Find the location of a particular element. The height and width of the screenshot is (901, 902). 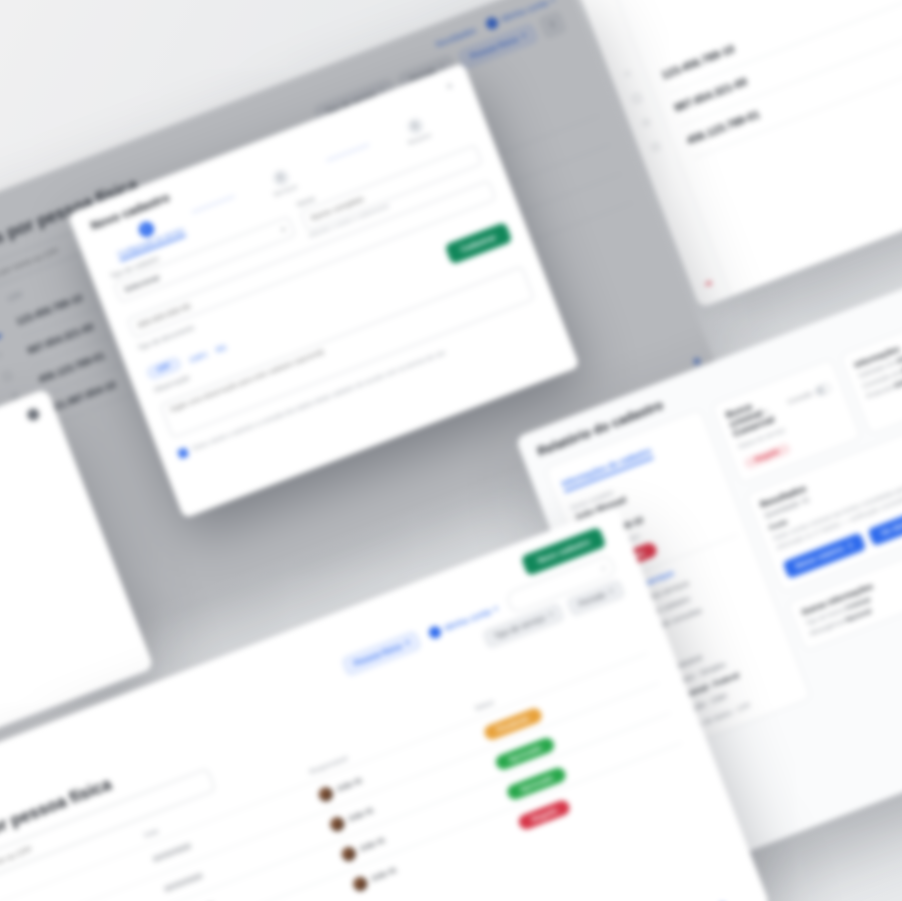

step-dot: 3 is located at coordinates (415, 126).